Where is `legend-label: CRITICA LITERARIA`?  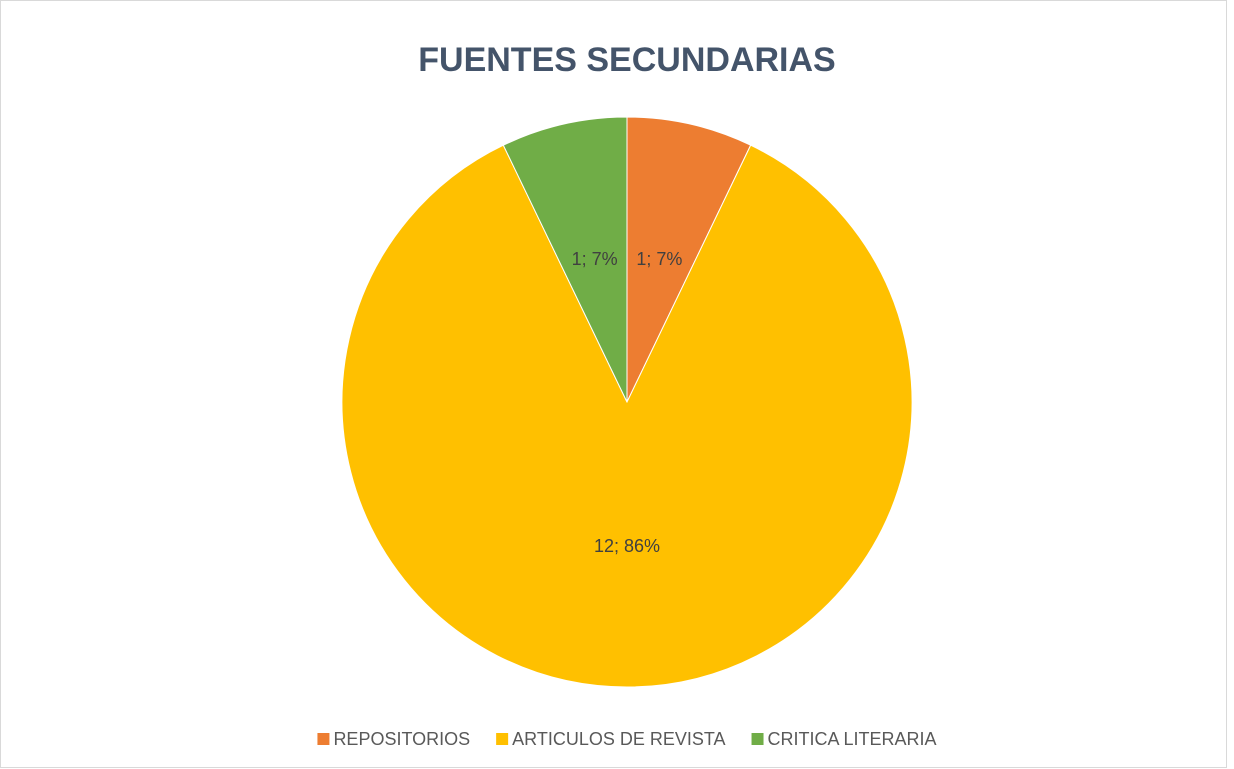
legend-label: CRITICA LITERARIA is located at coordinates (852, 739).